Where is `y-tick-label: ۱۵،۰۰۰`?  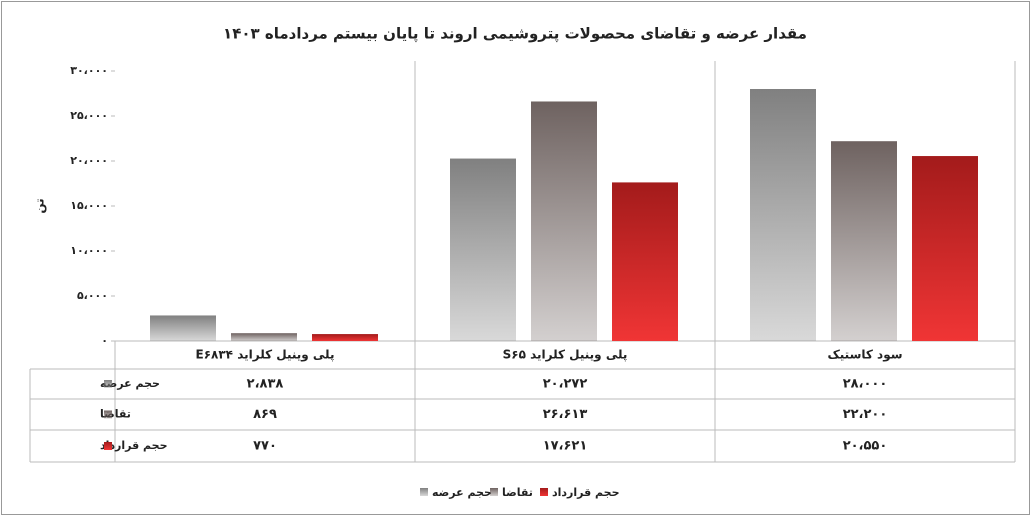
y-tick-label: ۱۵،۰۰۰ is located at coordinates (89, 205).